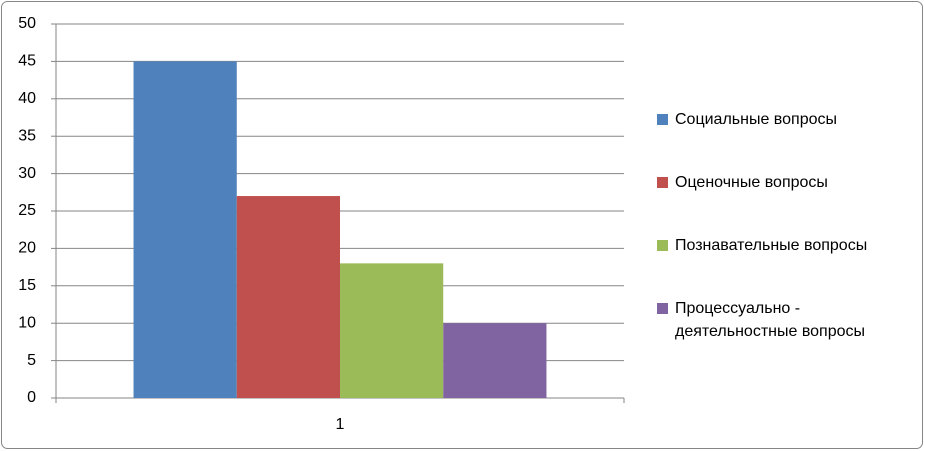 The width and height of the screenshot is (925, 451). Describe the element at coordinates (27, 210) in the screenshot. I see `y-tick-label: 25` at that location.